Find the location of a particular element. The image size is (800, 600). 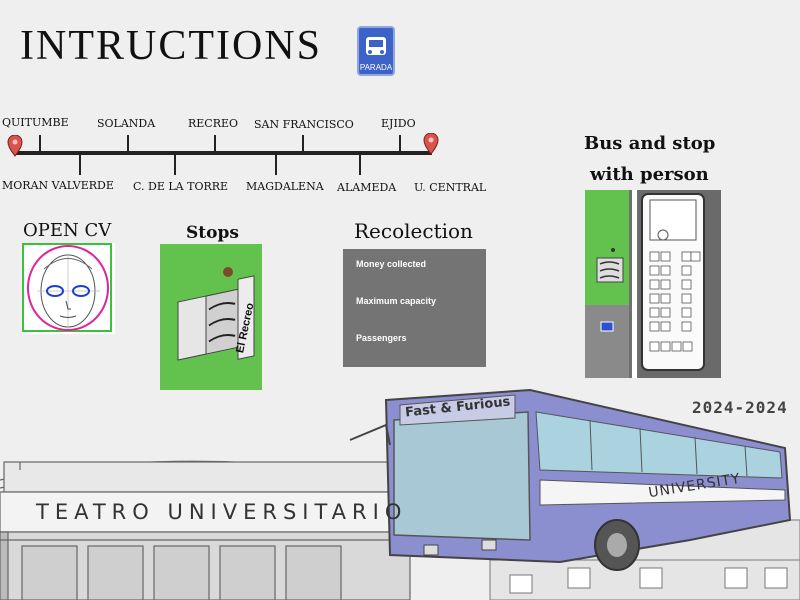

theatre-sign-text: TEATRO UNIVERSITARIO is located at coordinates (222, 512).